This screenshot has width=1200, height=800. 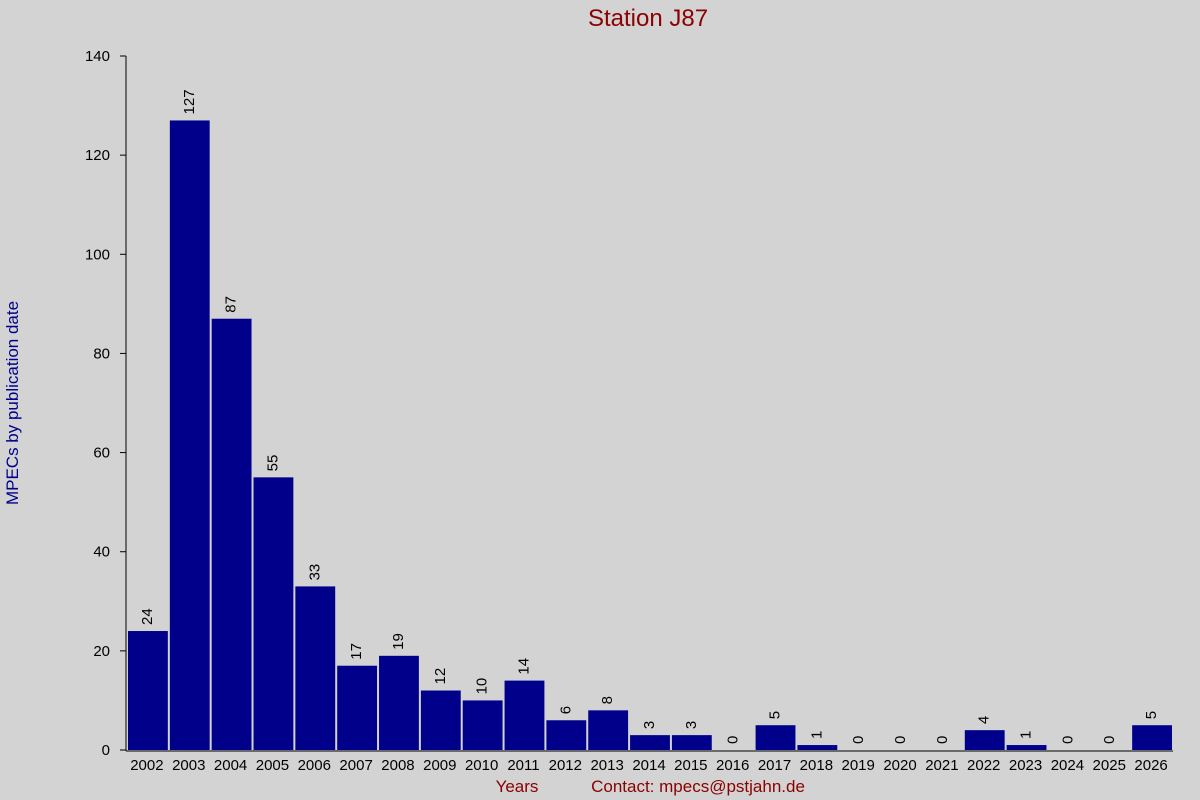 I want to click on data-label: 19, so click(x=398, y=641).